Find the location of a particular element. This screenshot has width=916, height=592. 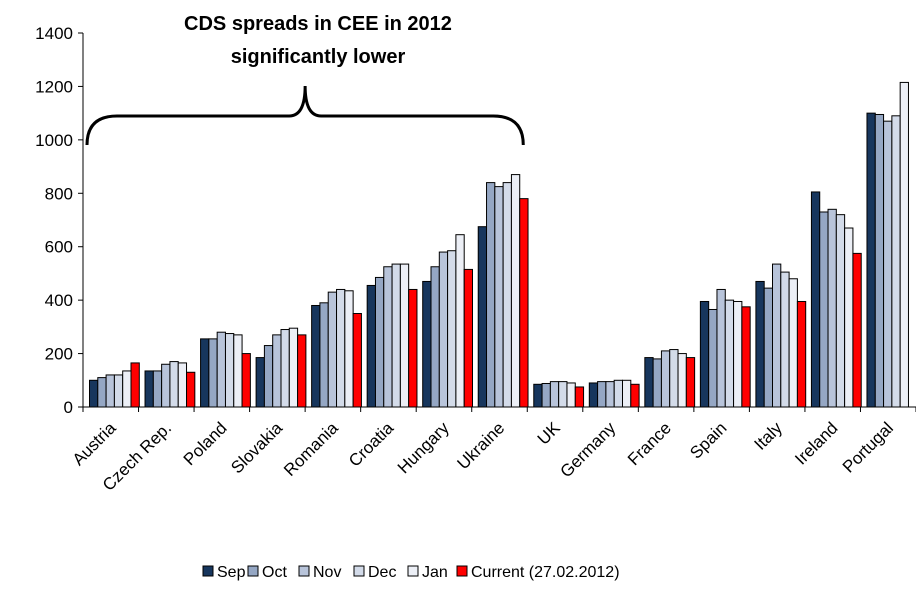

x-tick-label: UK is located at coordinates (549, 433).